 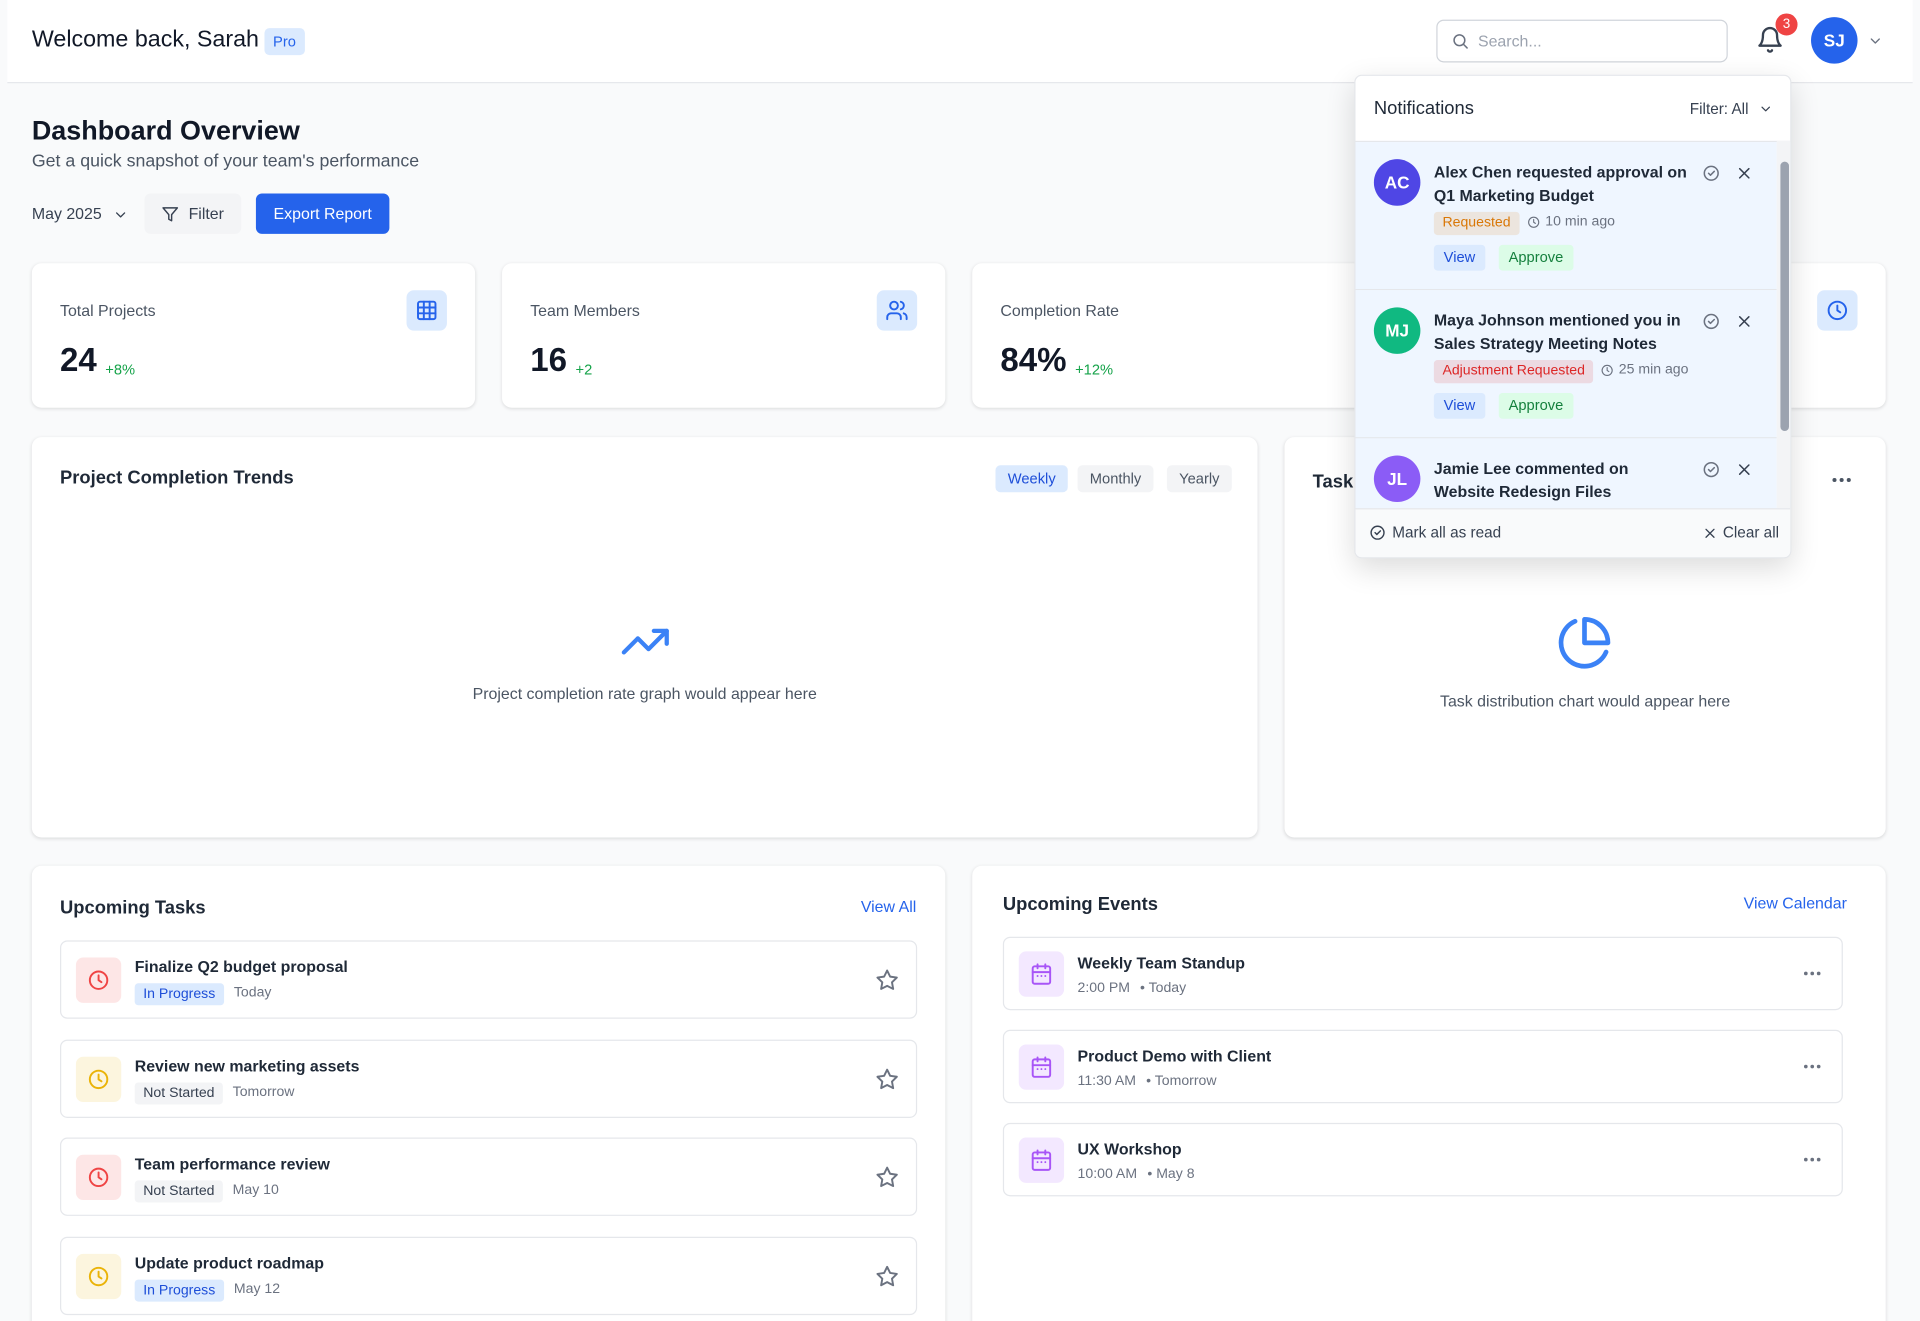 What do you see at coordinates (1103, 988) in the screenshot?
I see `event-time: 2:00 PM` at bounding box center [1103, 988].